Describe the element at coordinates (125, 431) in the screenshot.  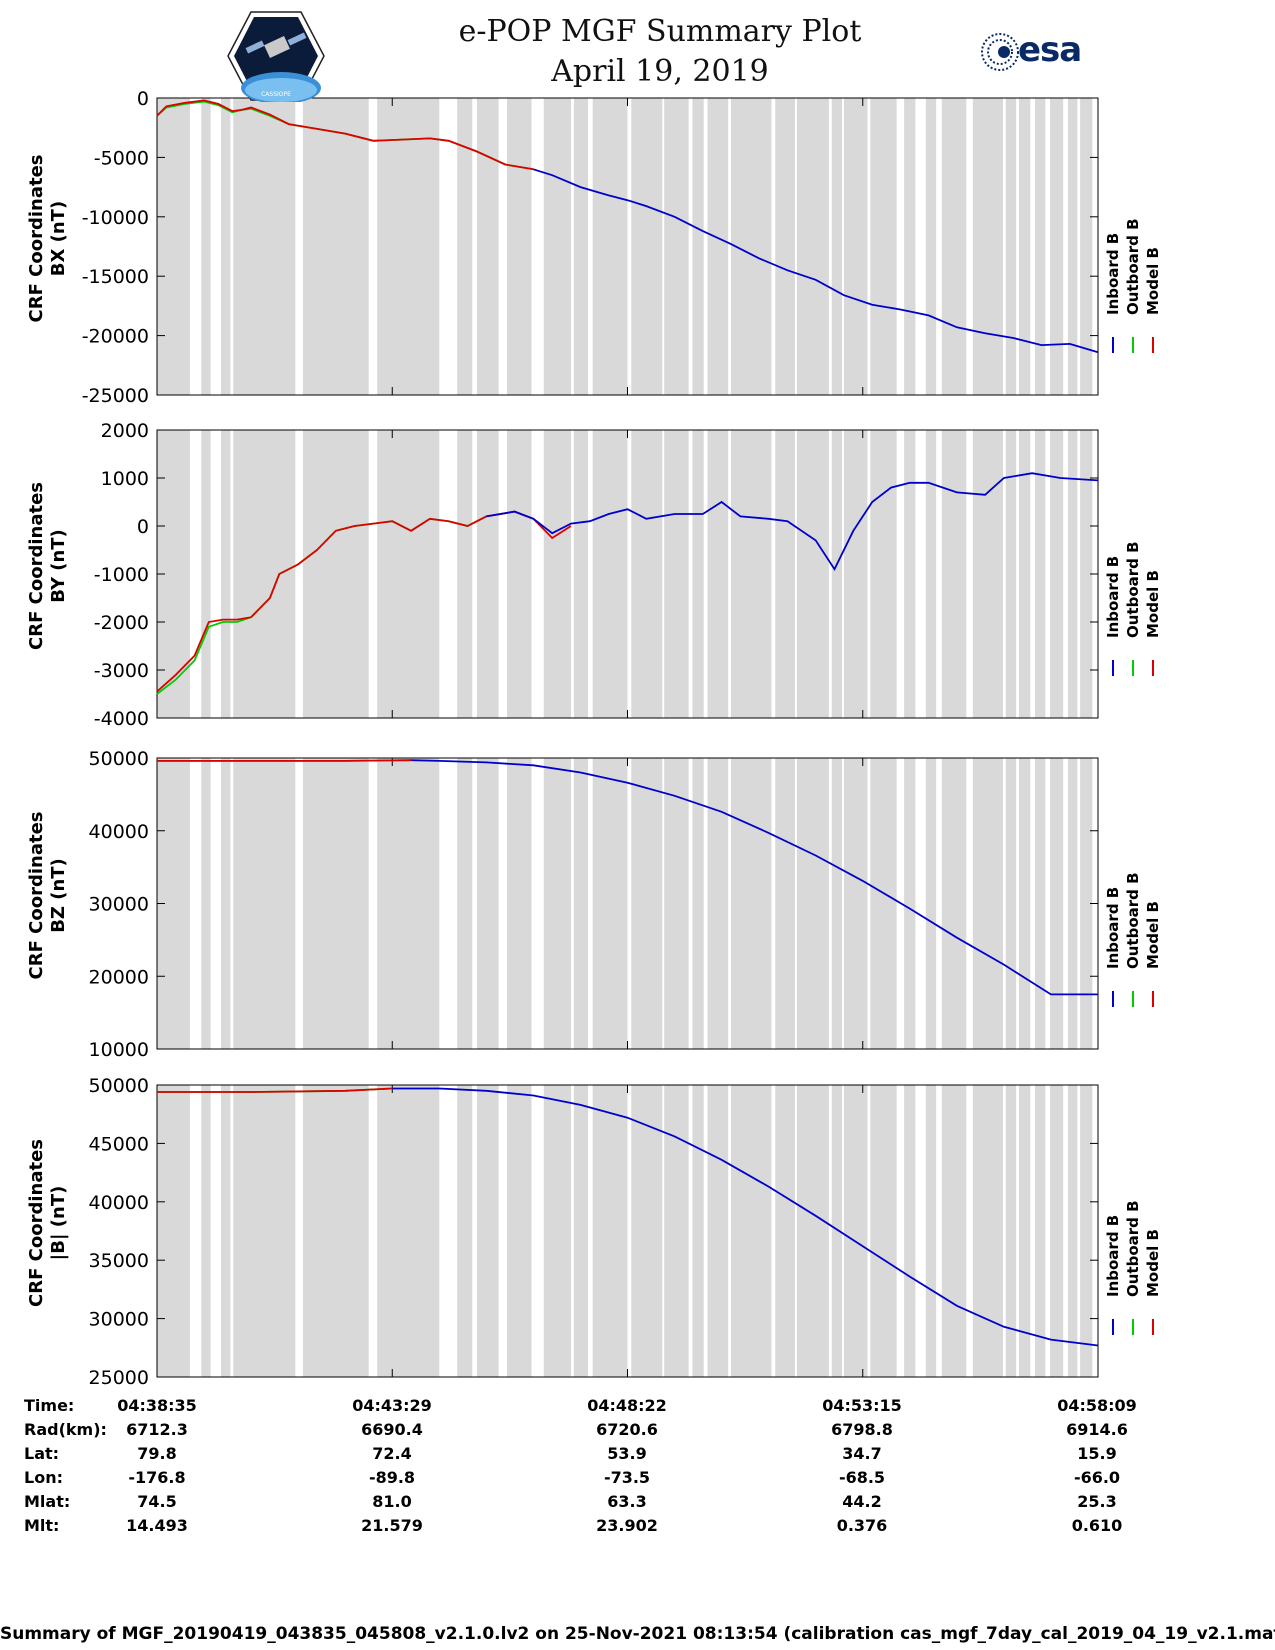
I see `y-tick-label: 2000` at that location.